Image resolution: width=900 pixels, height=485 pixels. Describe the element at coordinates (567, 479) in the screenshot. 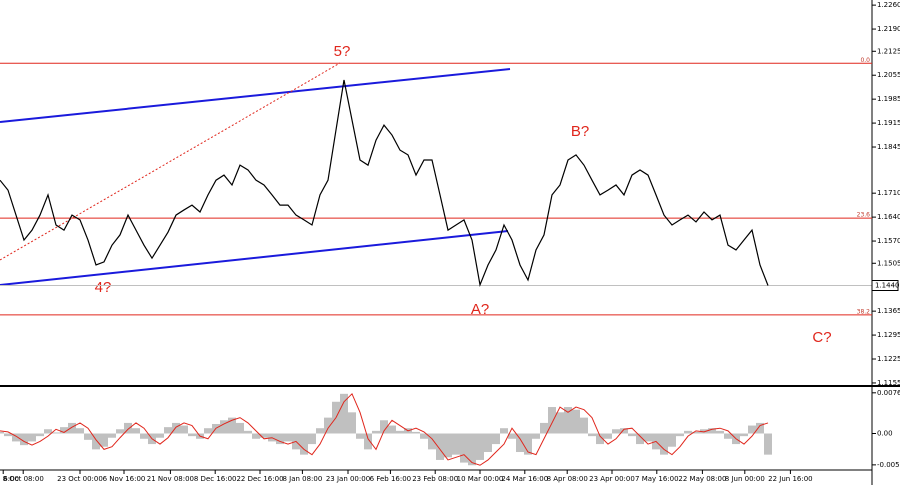

I see `x-tick-label: 8 Apr 08:00` at that location.